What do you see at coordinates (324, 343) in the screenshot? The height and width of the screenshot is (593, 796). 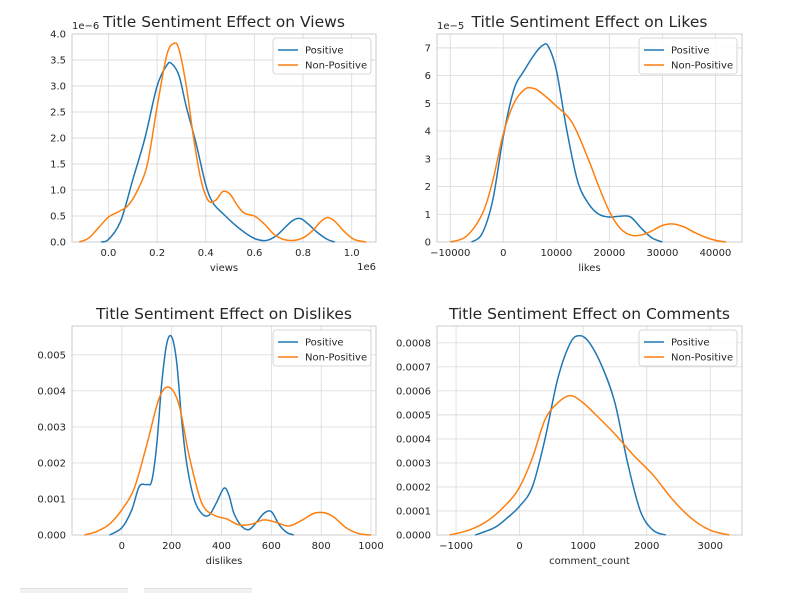 I see `plot-3-legend-label-positive: Positive` at bounding box center [324, 343].